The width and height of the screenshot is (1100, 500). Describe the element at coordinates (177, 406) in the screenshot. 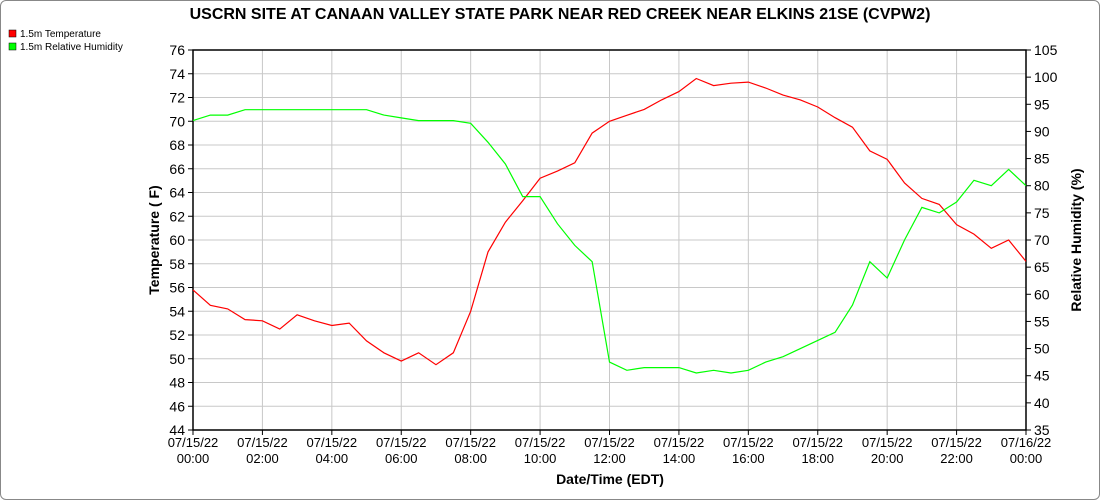

I see `y-tick-label: 46` at that location.